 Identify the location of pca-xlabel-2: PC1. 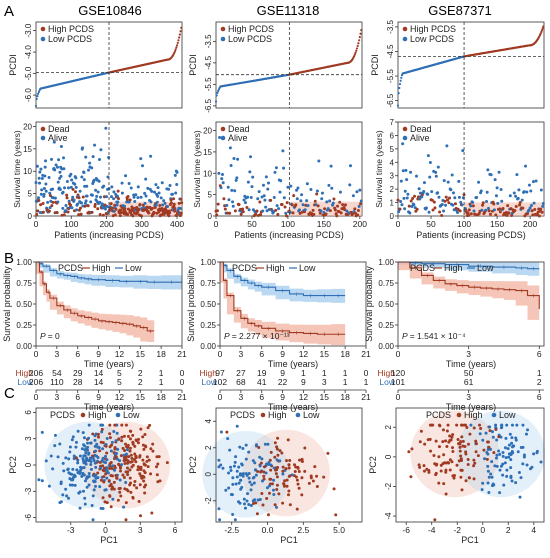
(289, 540).